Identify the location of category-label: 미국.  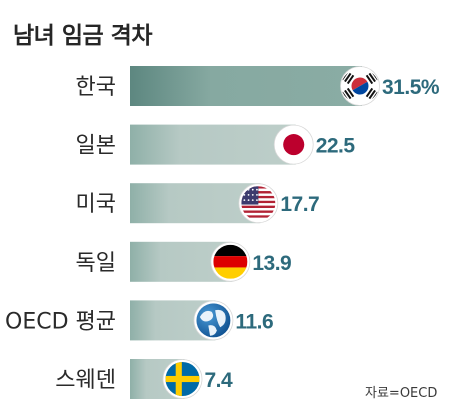
(96, 204).